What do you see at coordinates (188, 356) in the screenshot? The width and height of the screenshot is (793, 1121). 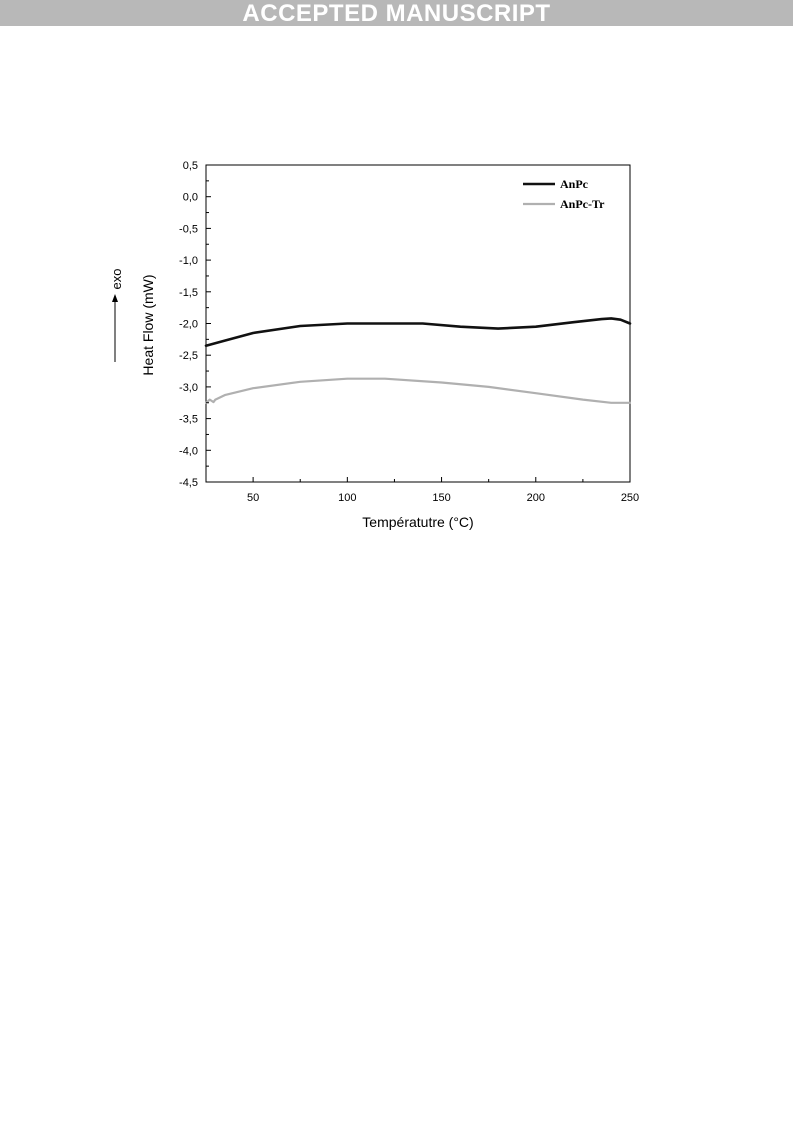 I see `y-tick-label: -2,5` at bounding box center [188, 356].